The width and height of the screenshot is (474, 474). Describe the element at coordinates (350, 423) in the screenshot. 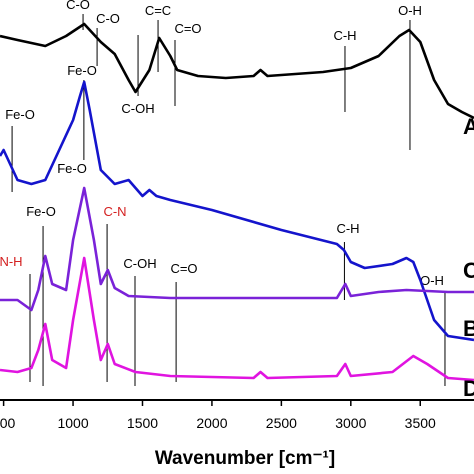

I see `x-tick-label: 3000` at that location.